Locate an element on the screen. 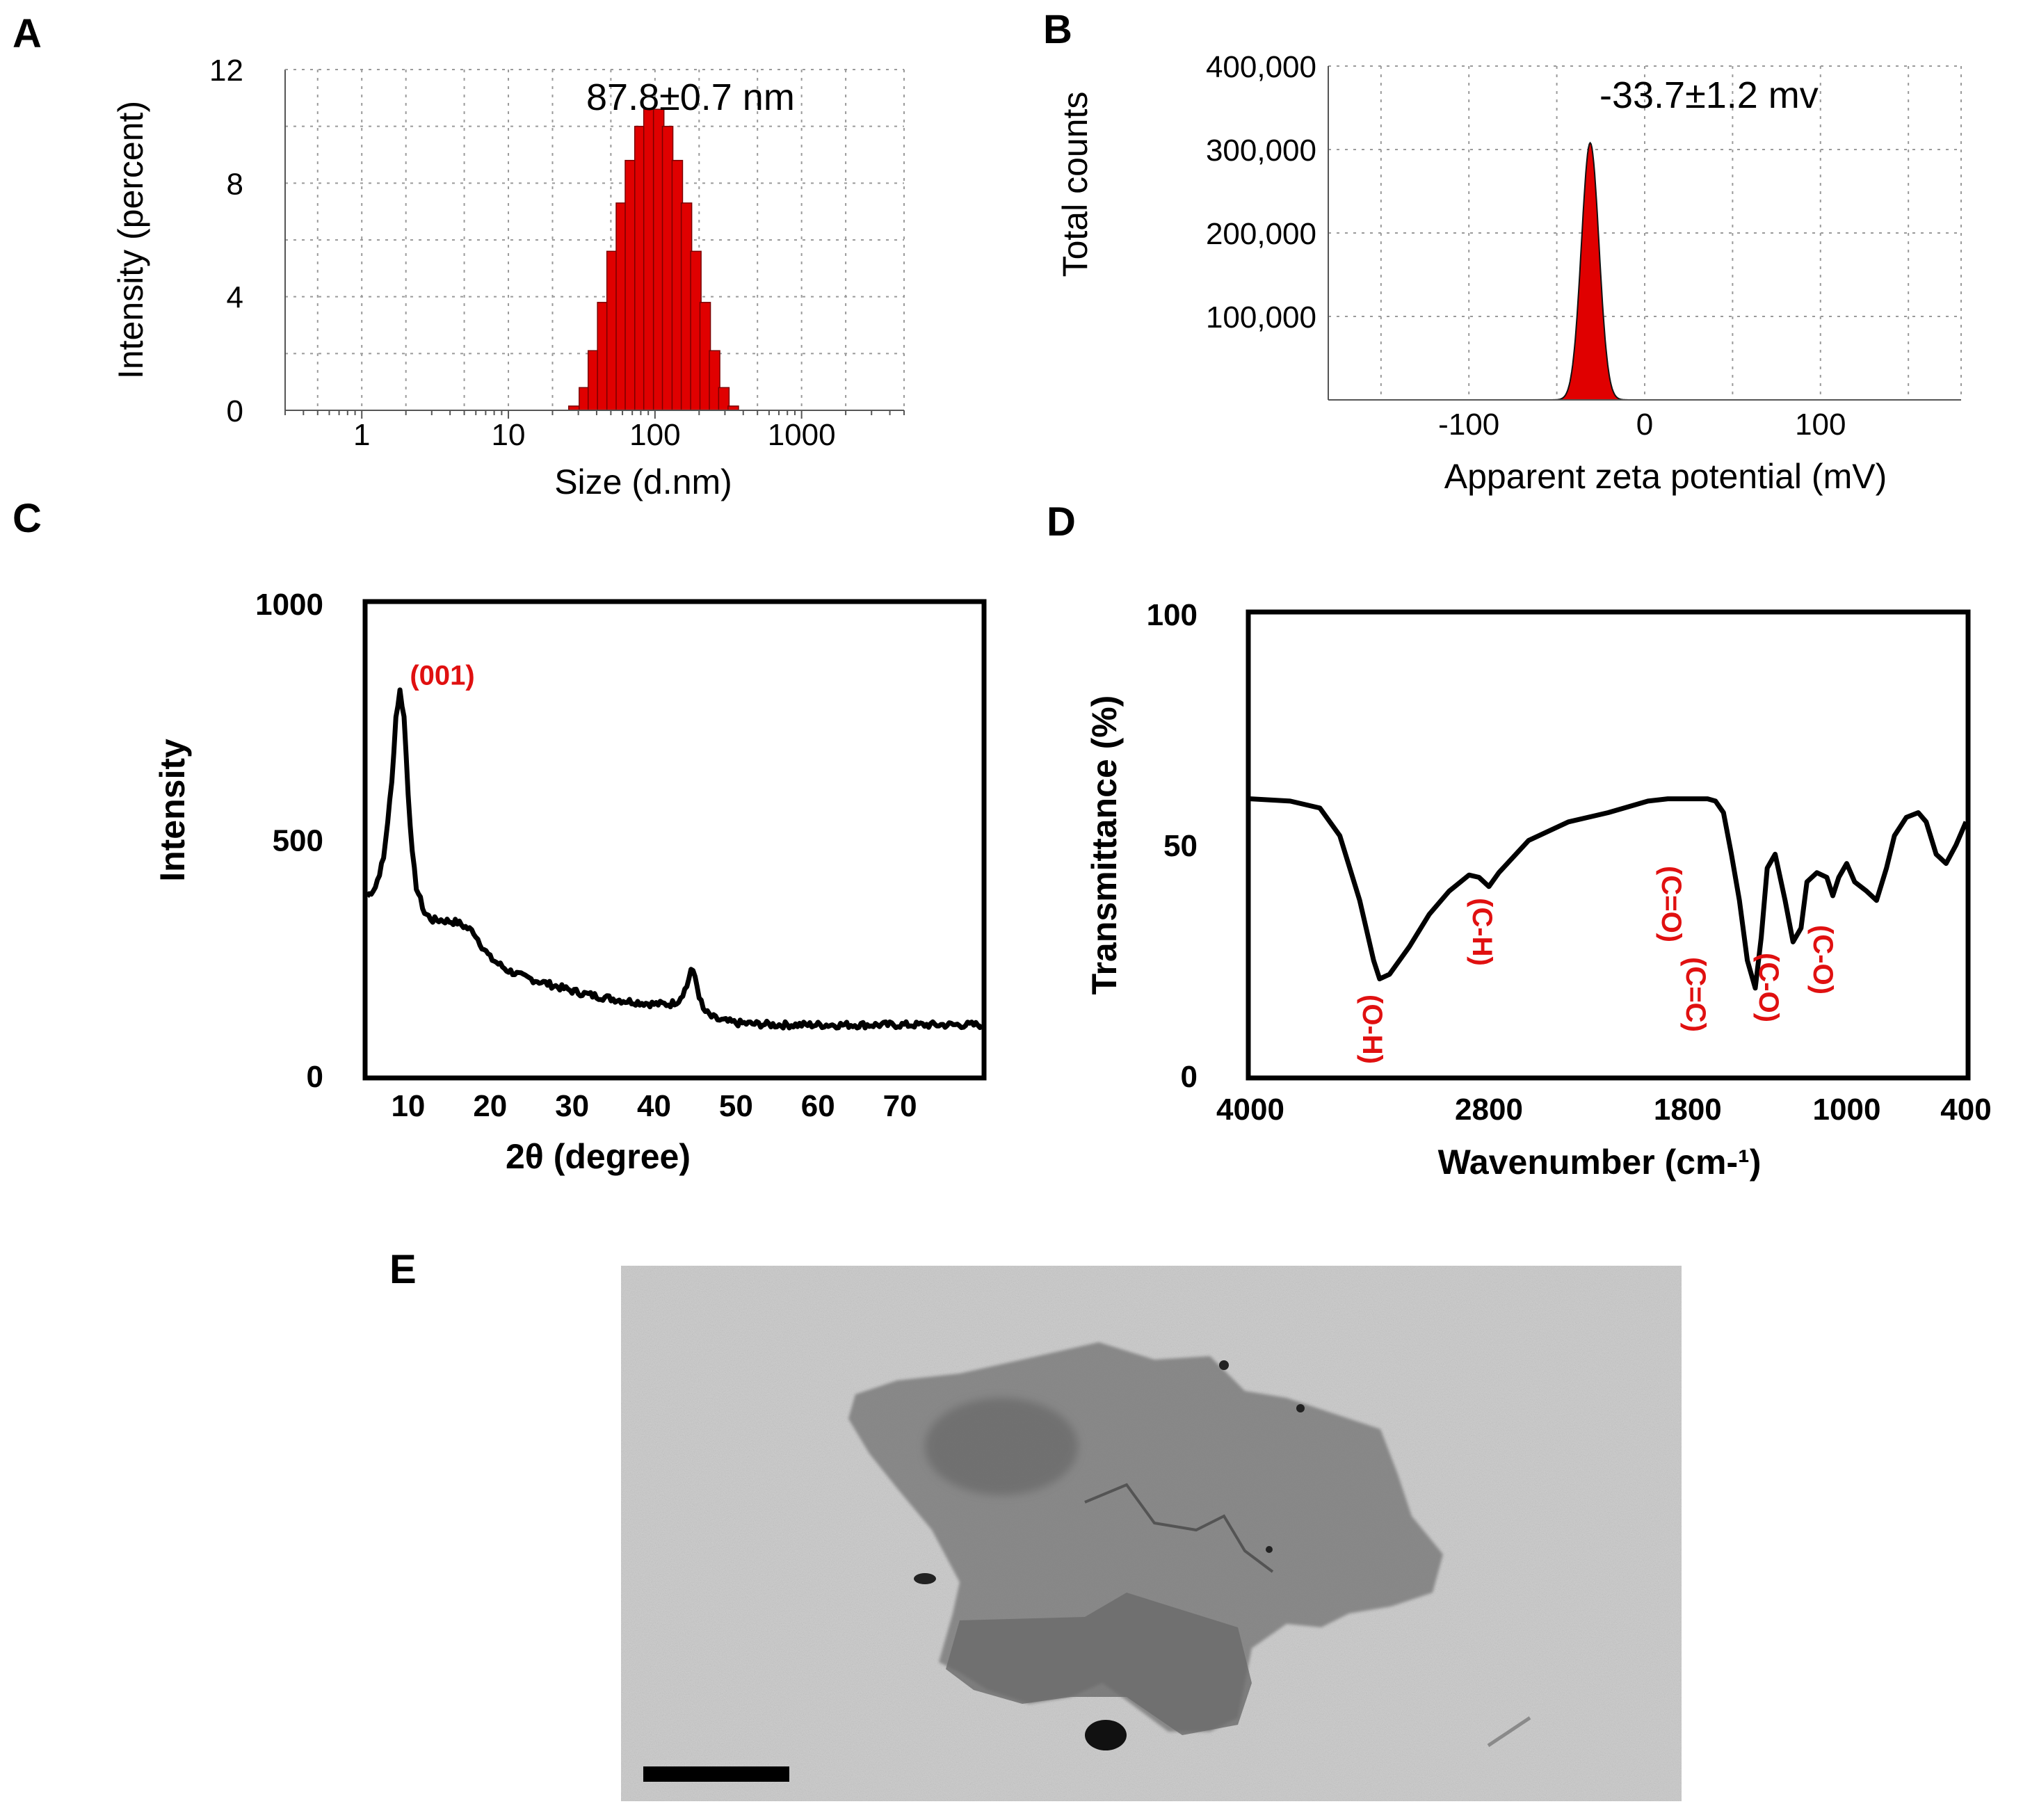 The image size is (2039, 1820). y-tick-label: 4 is located at coordinates (235, 298).